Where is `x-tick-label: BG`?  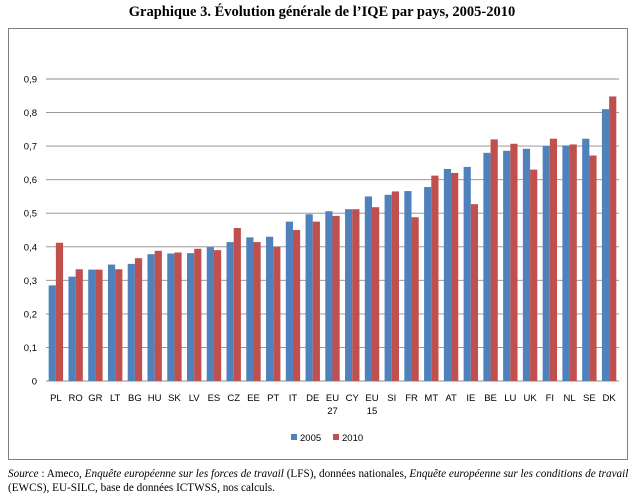
x-tick-label: BG is located at coordinates (135, 398).